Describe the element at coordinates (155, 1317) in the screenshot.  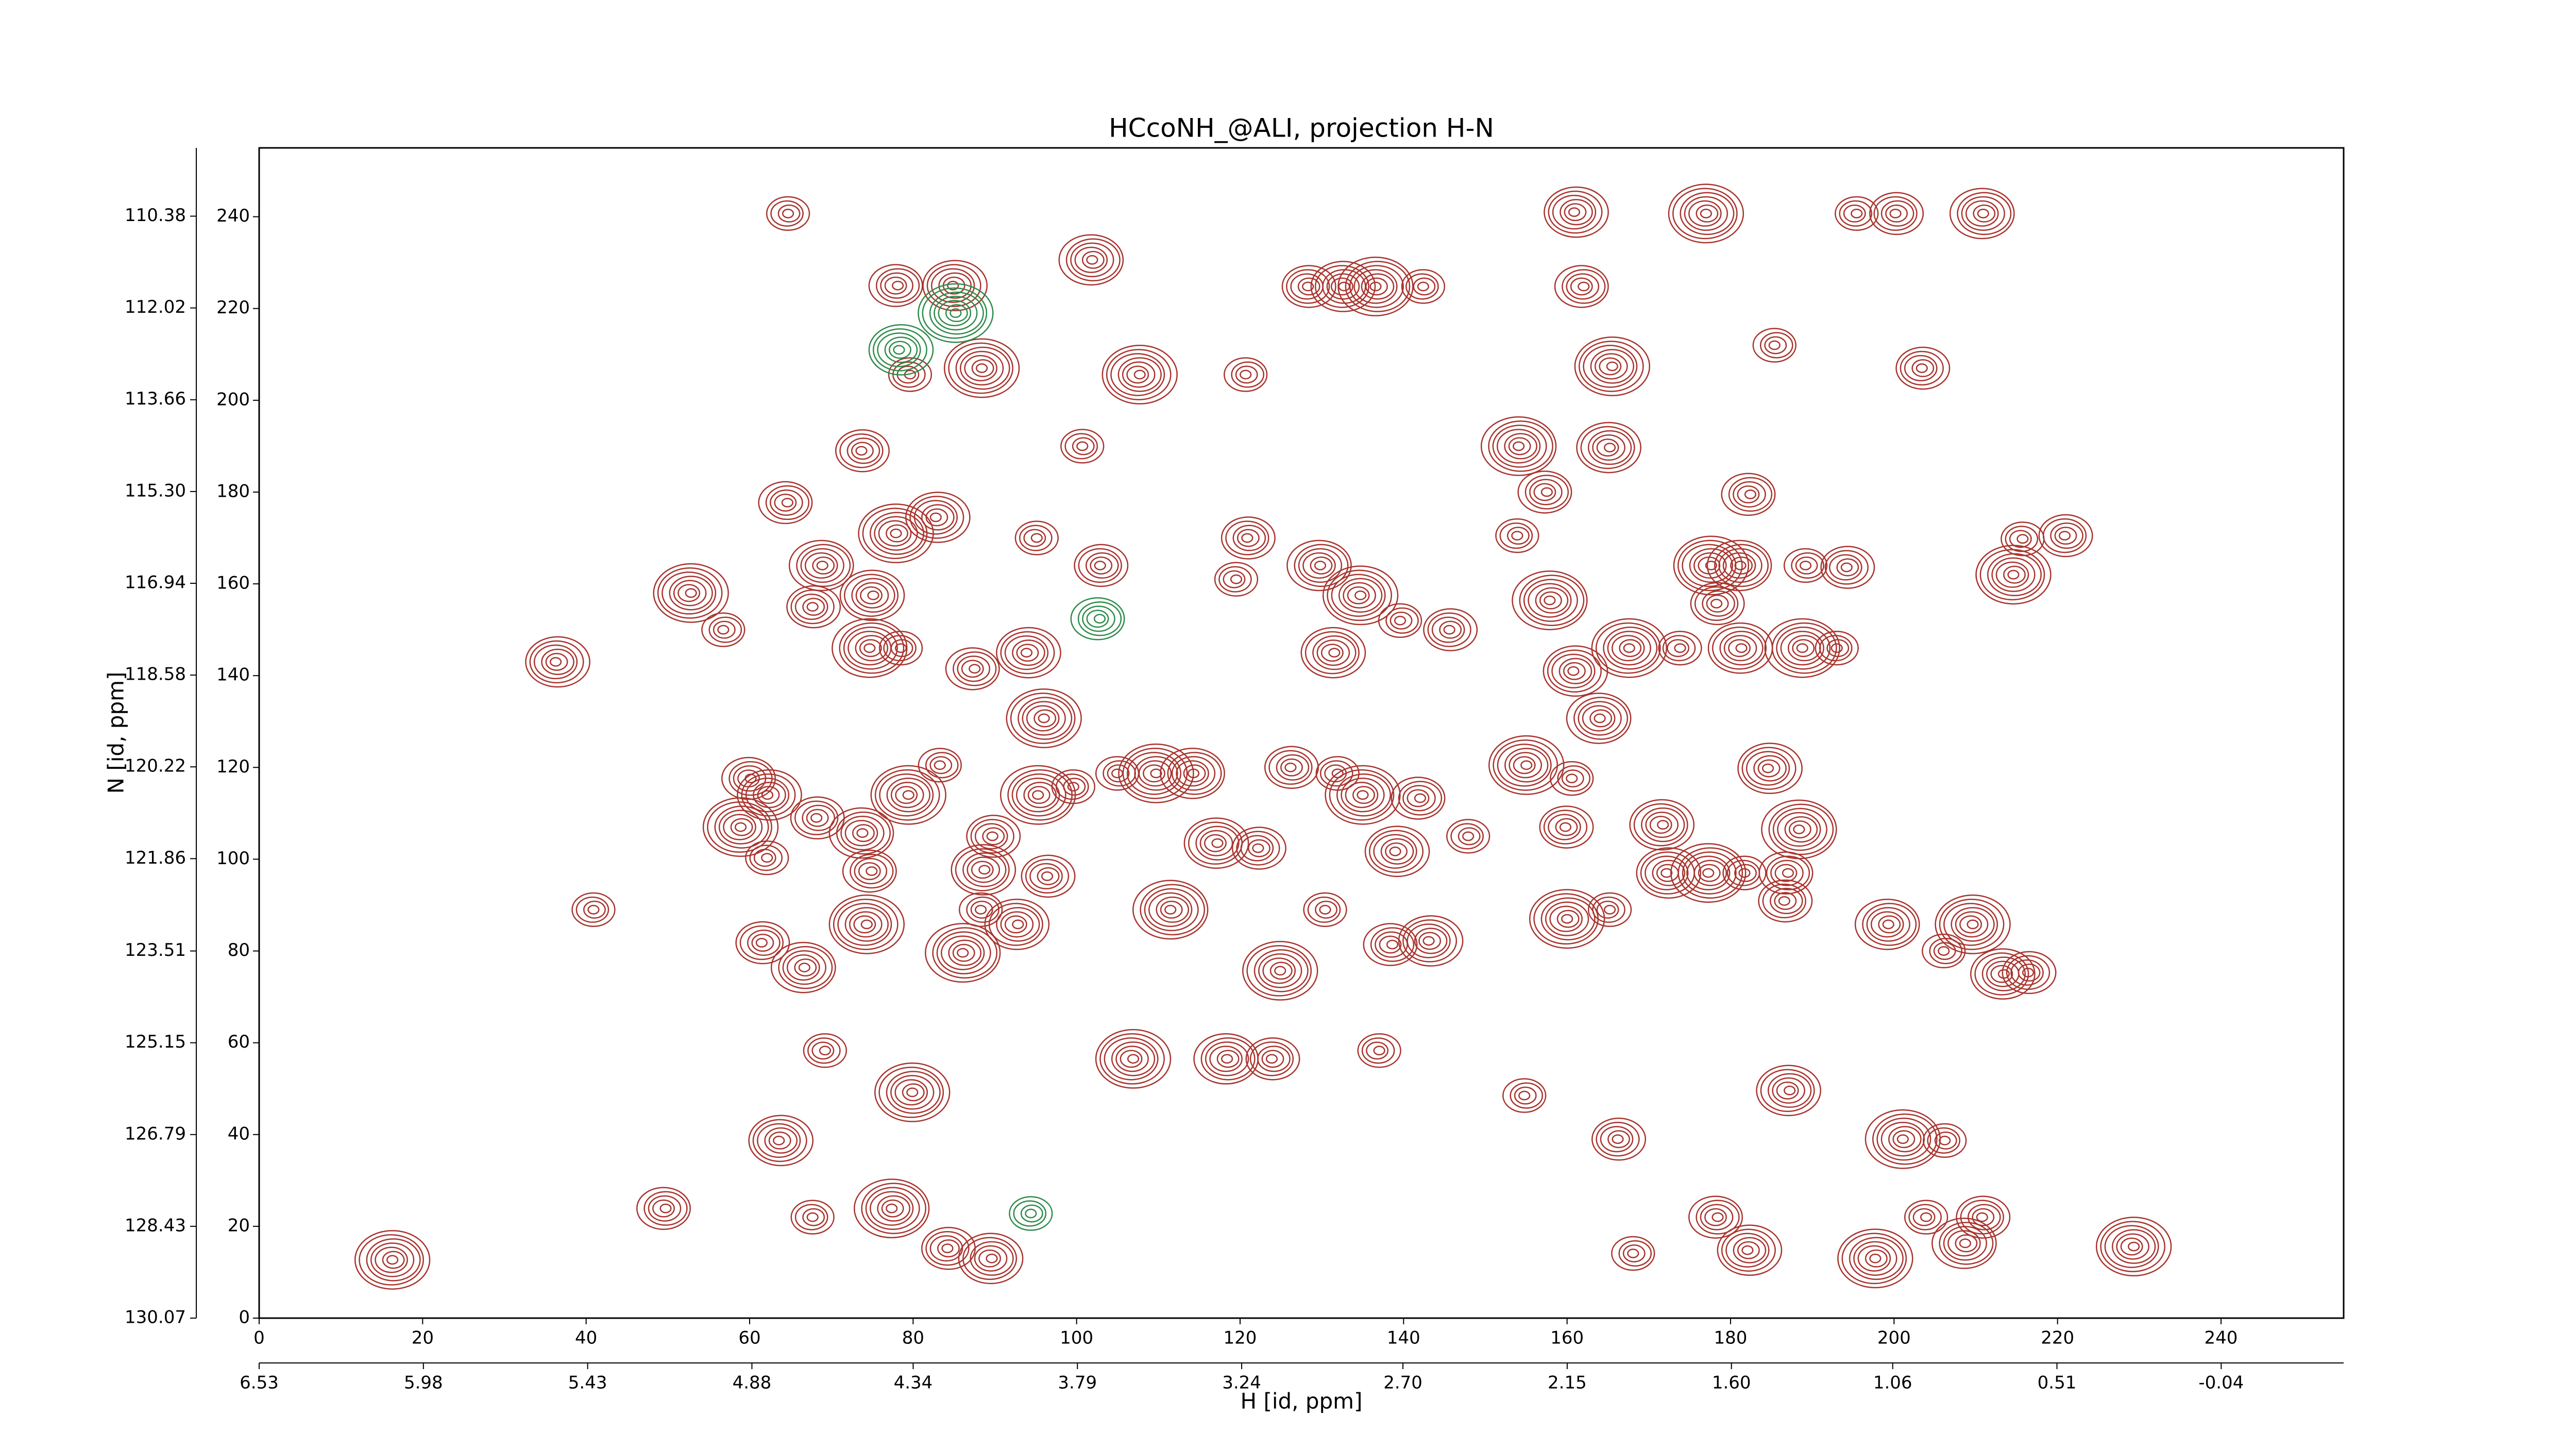
I see `y2-tick-label: 130.07` at that location.